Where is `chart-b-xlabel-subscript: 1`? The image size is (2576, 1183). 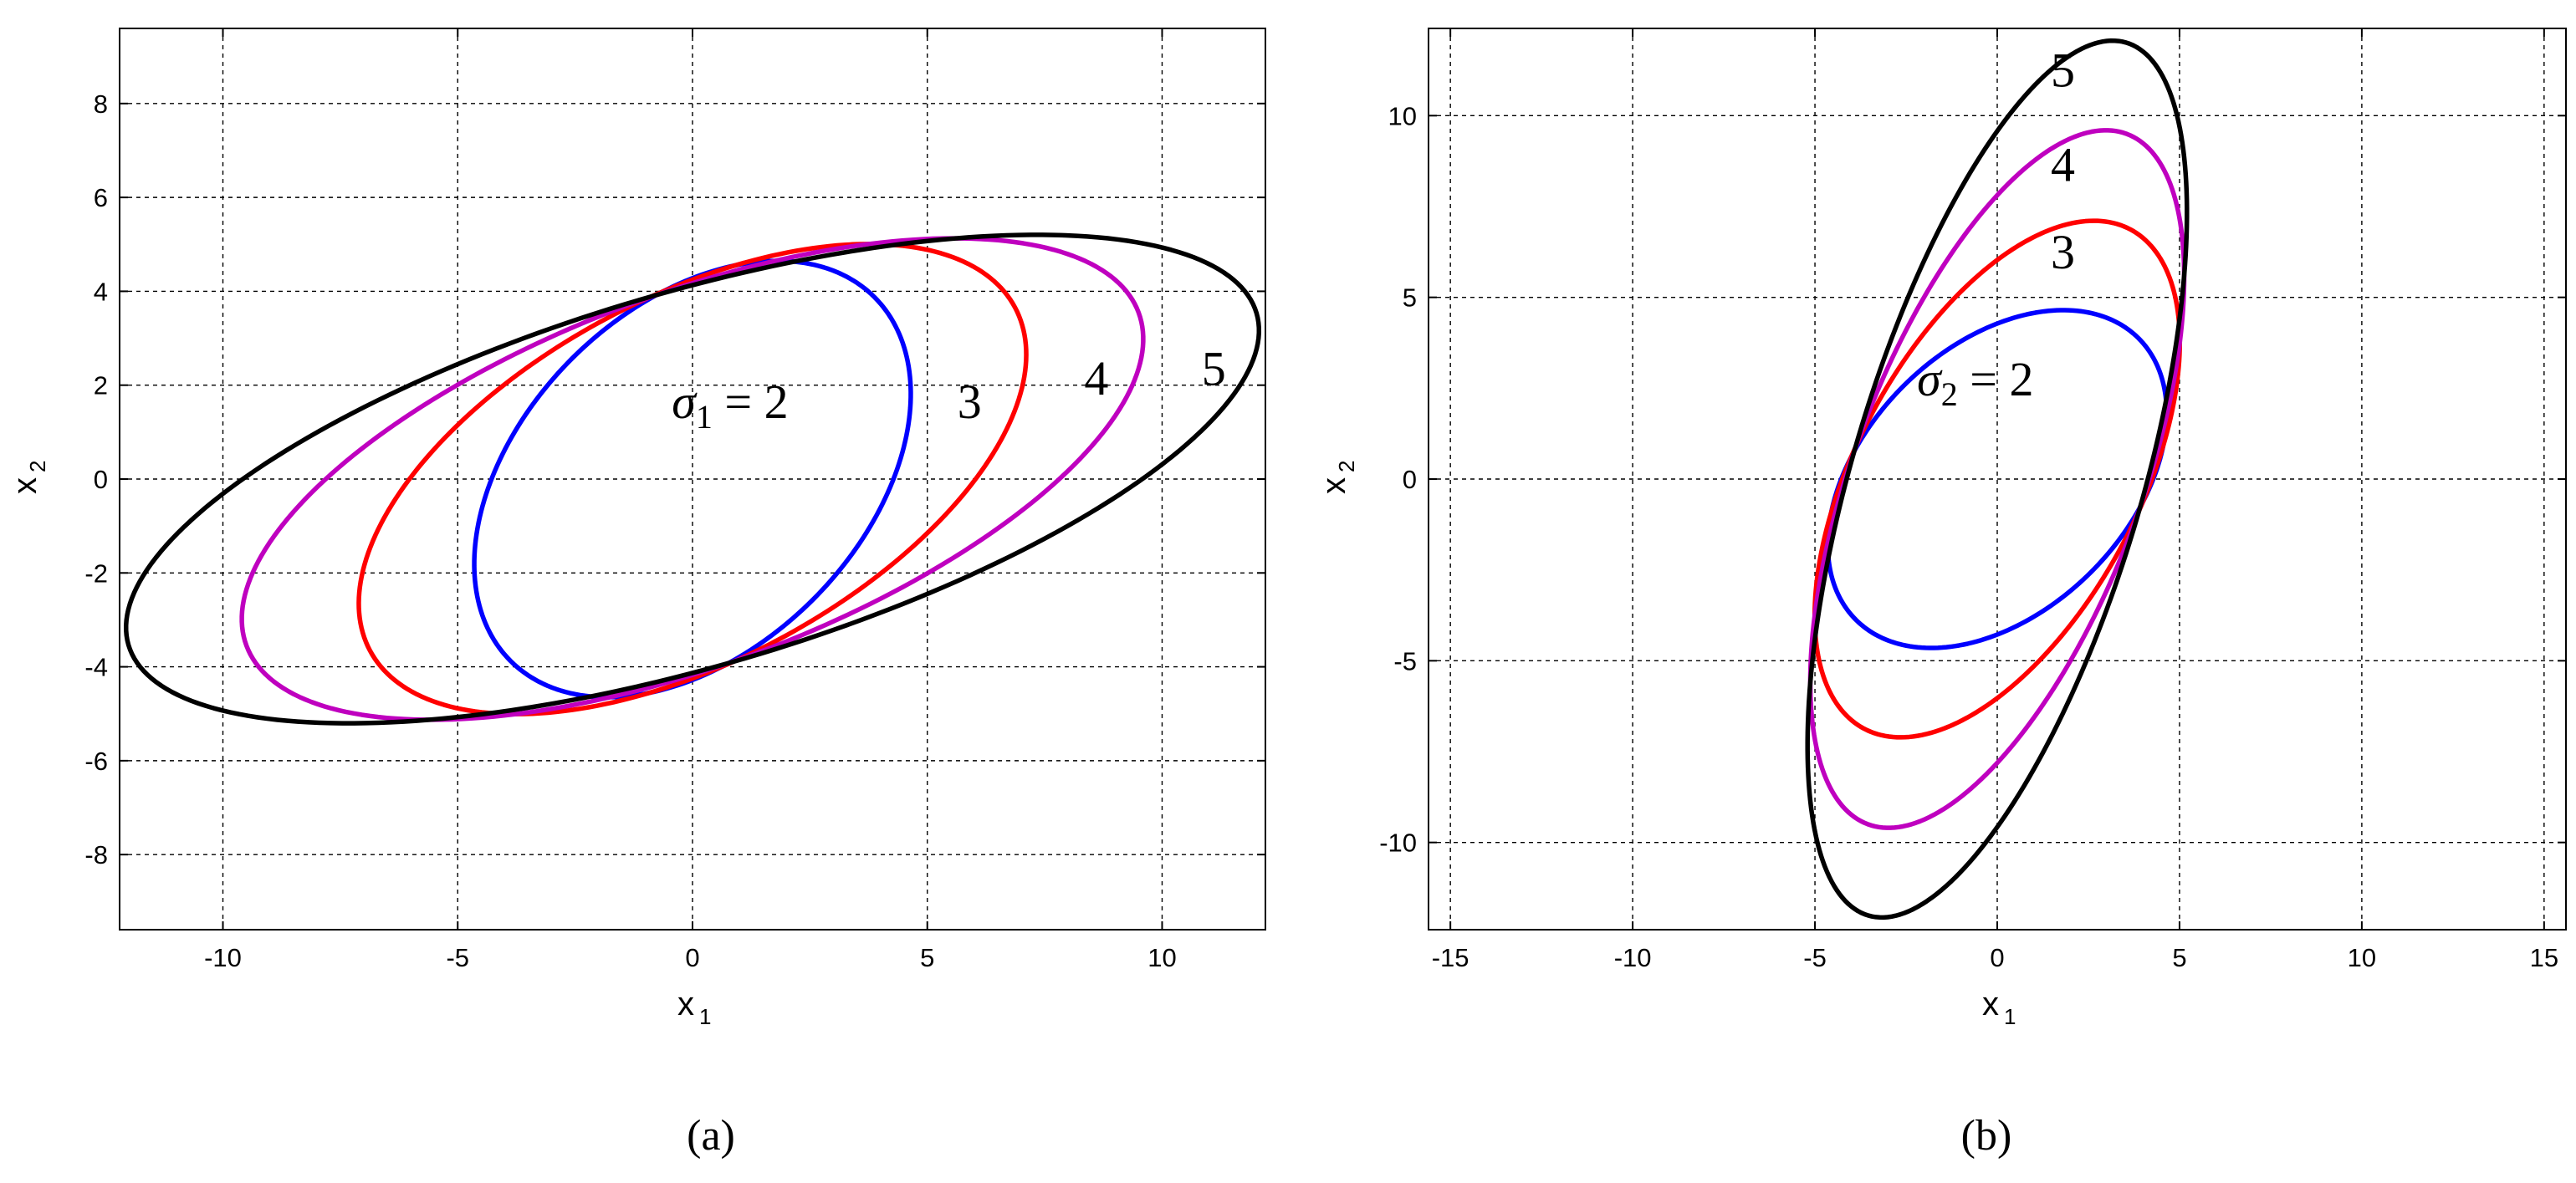 chart-b-xlabel-subscript: 1 is located at coordinates (2010, 1016).